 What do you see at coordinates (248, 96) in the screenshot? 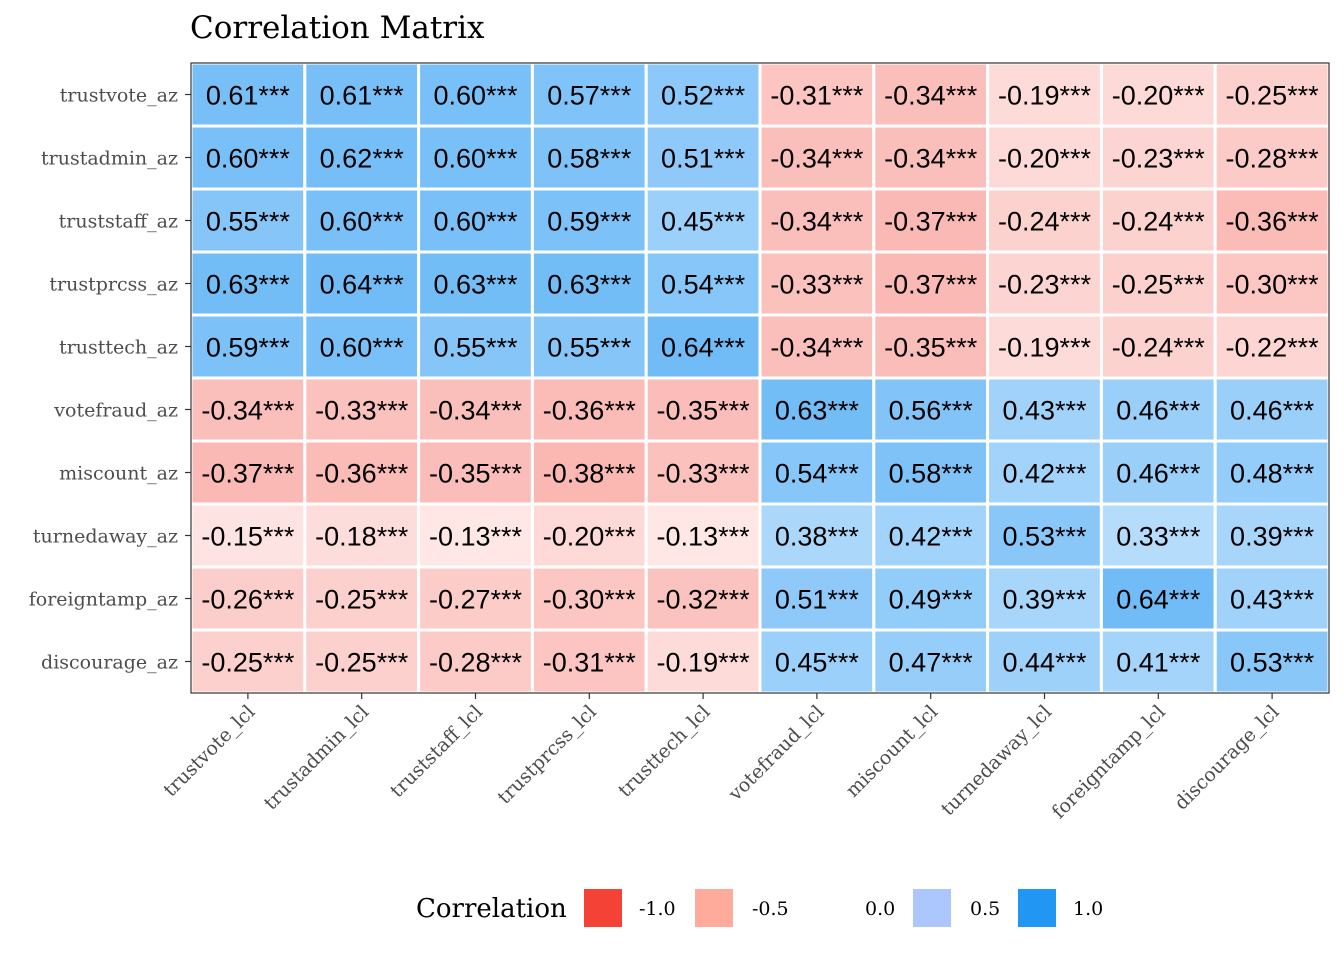
I see `cell-label: 0.61***` at bounding box center [248, 96].